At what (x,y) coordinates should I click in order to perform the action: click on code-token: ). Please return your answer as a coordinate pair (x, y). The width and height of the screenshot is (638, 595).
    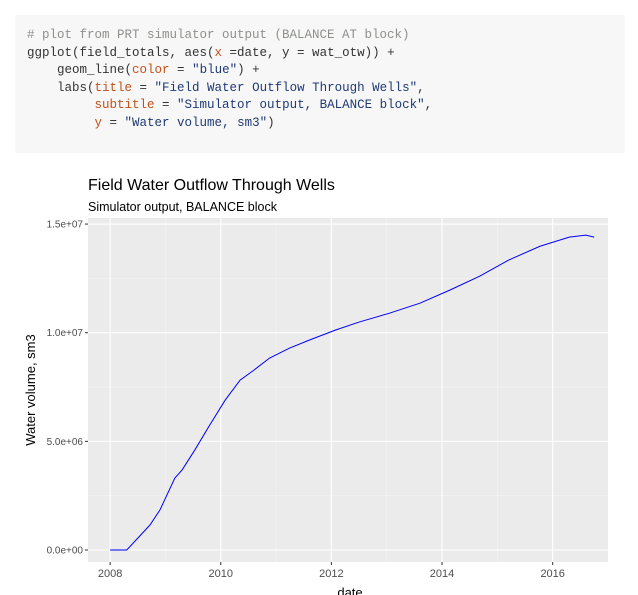
    Looking at the image, I should click on (271, 122).